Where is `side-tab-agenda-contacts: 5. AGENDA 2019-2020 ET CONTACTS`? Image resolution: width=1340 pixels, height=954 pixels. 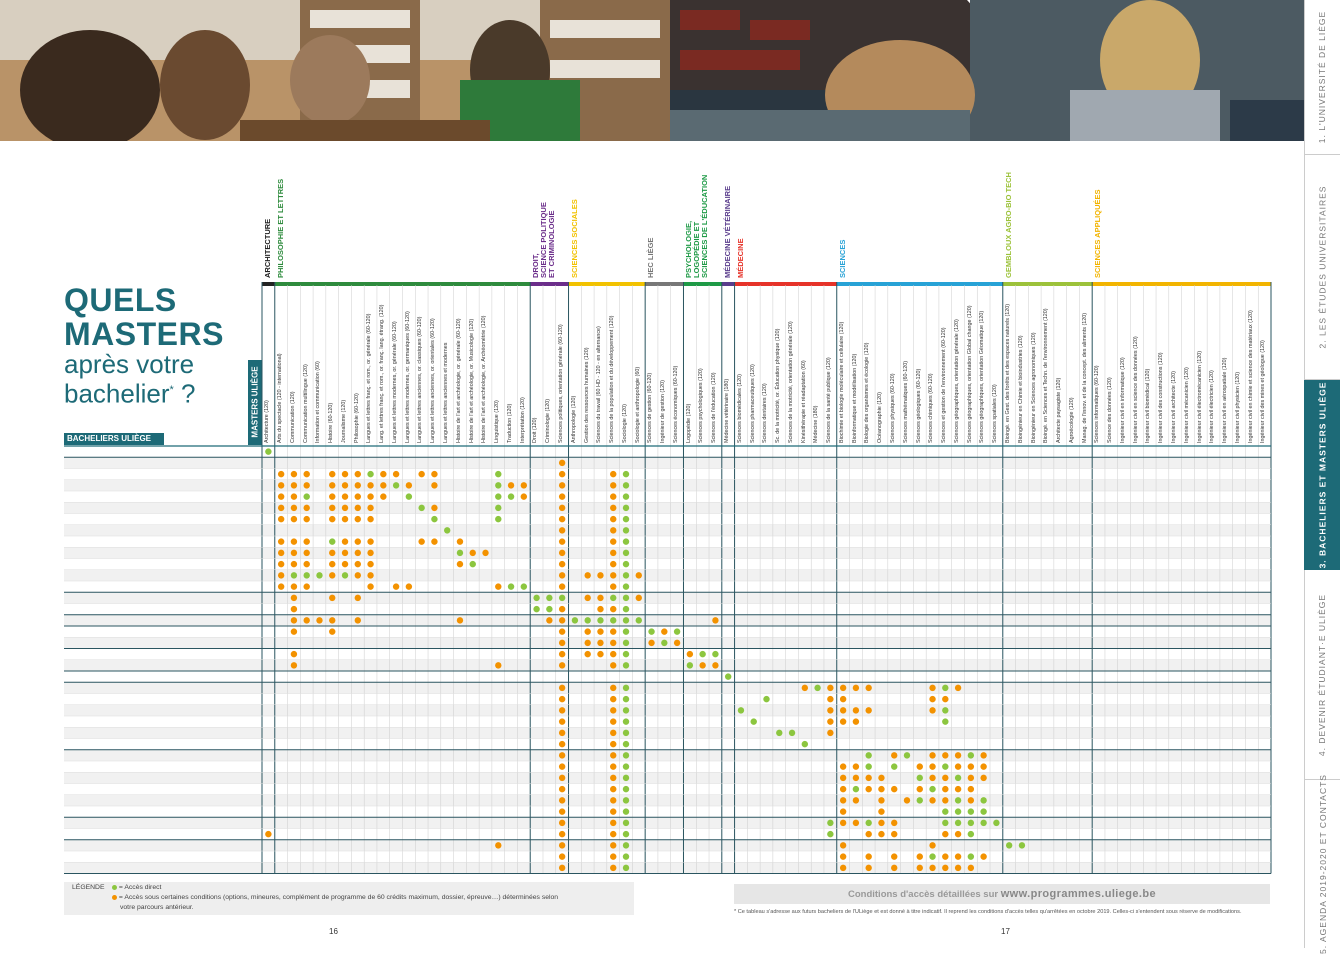
side-tab-agenda-contacts: 5. AGENDA 2019-2020 ET CONTACTS is located at coordinates (1322, 864).